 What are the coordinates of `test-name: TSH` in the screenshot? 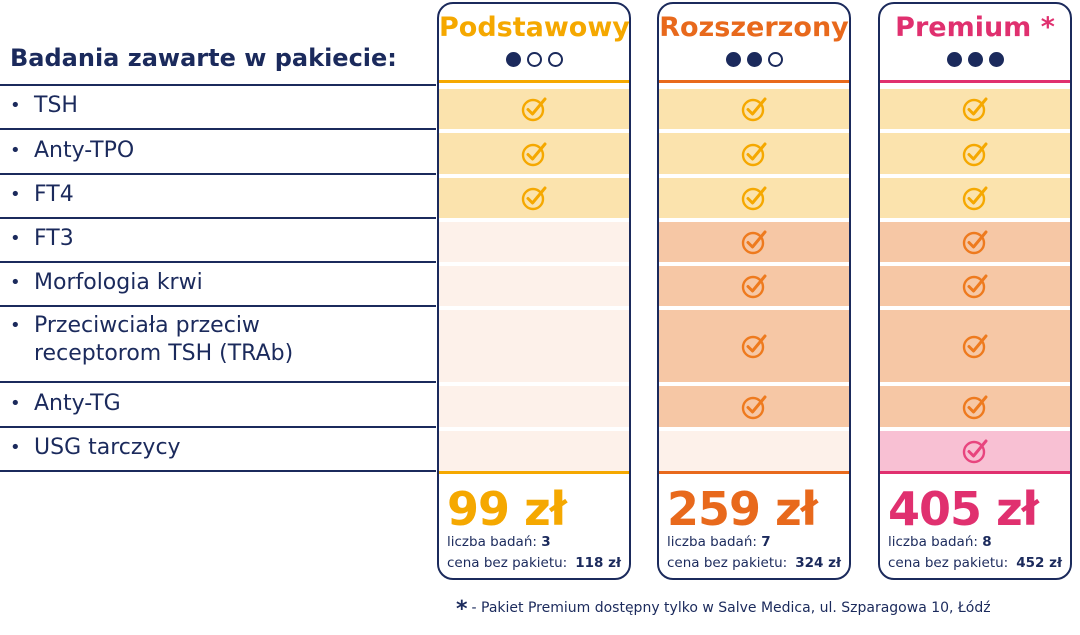 It's located at (56, 105).